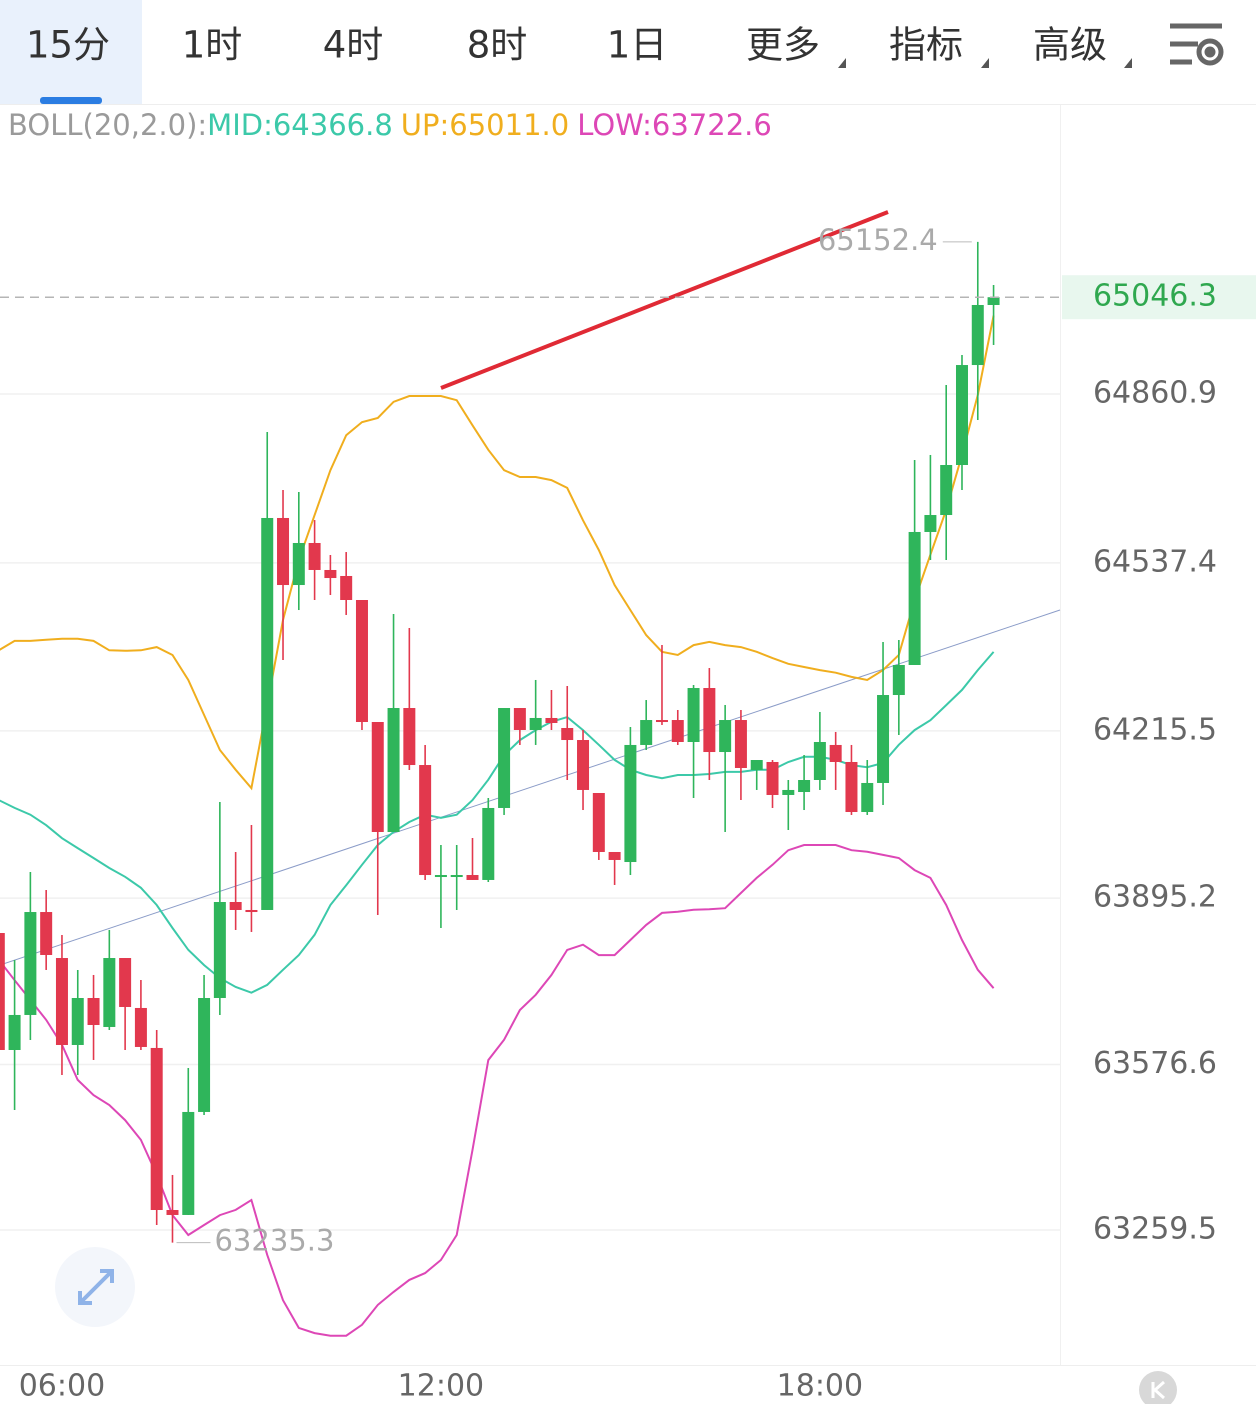 The width and height of the screenshot is (1256, 1404). I want to click on tab: 4时, so click(353, 45).